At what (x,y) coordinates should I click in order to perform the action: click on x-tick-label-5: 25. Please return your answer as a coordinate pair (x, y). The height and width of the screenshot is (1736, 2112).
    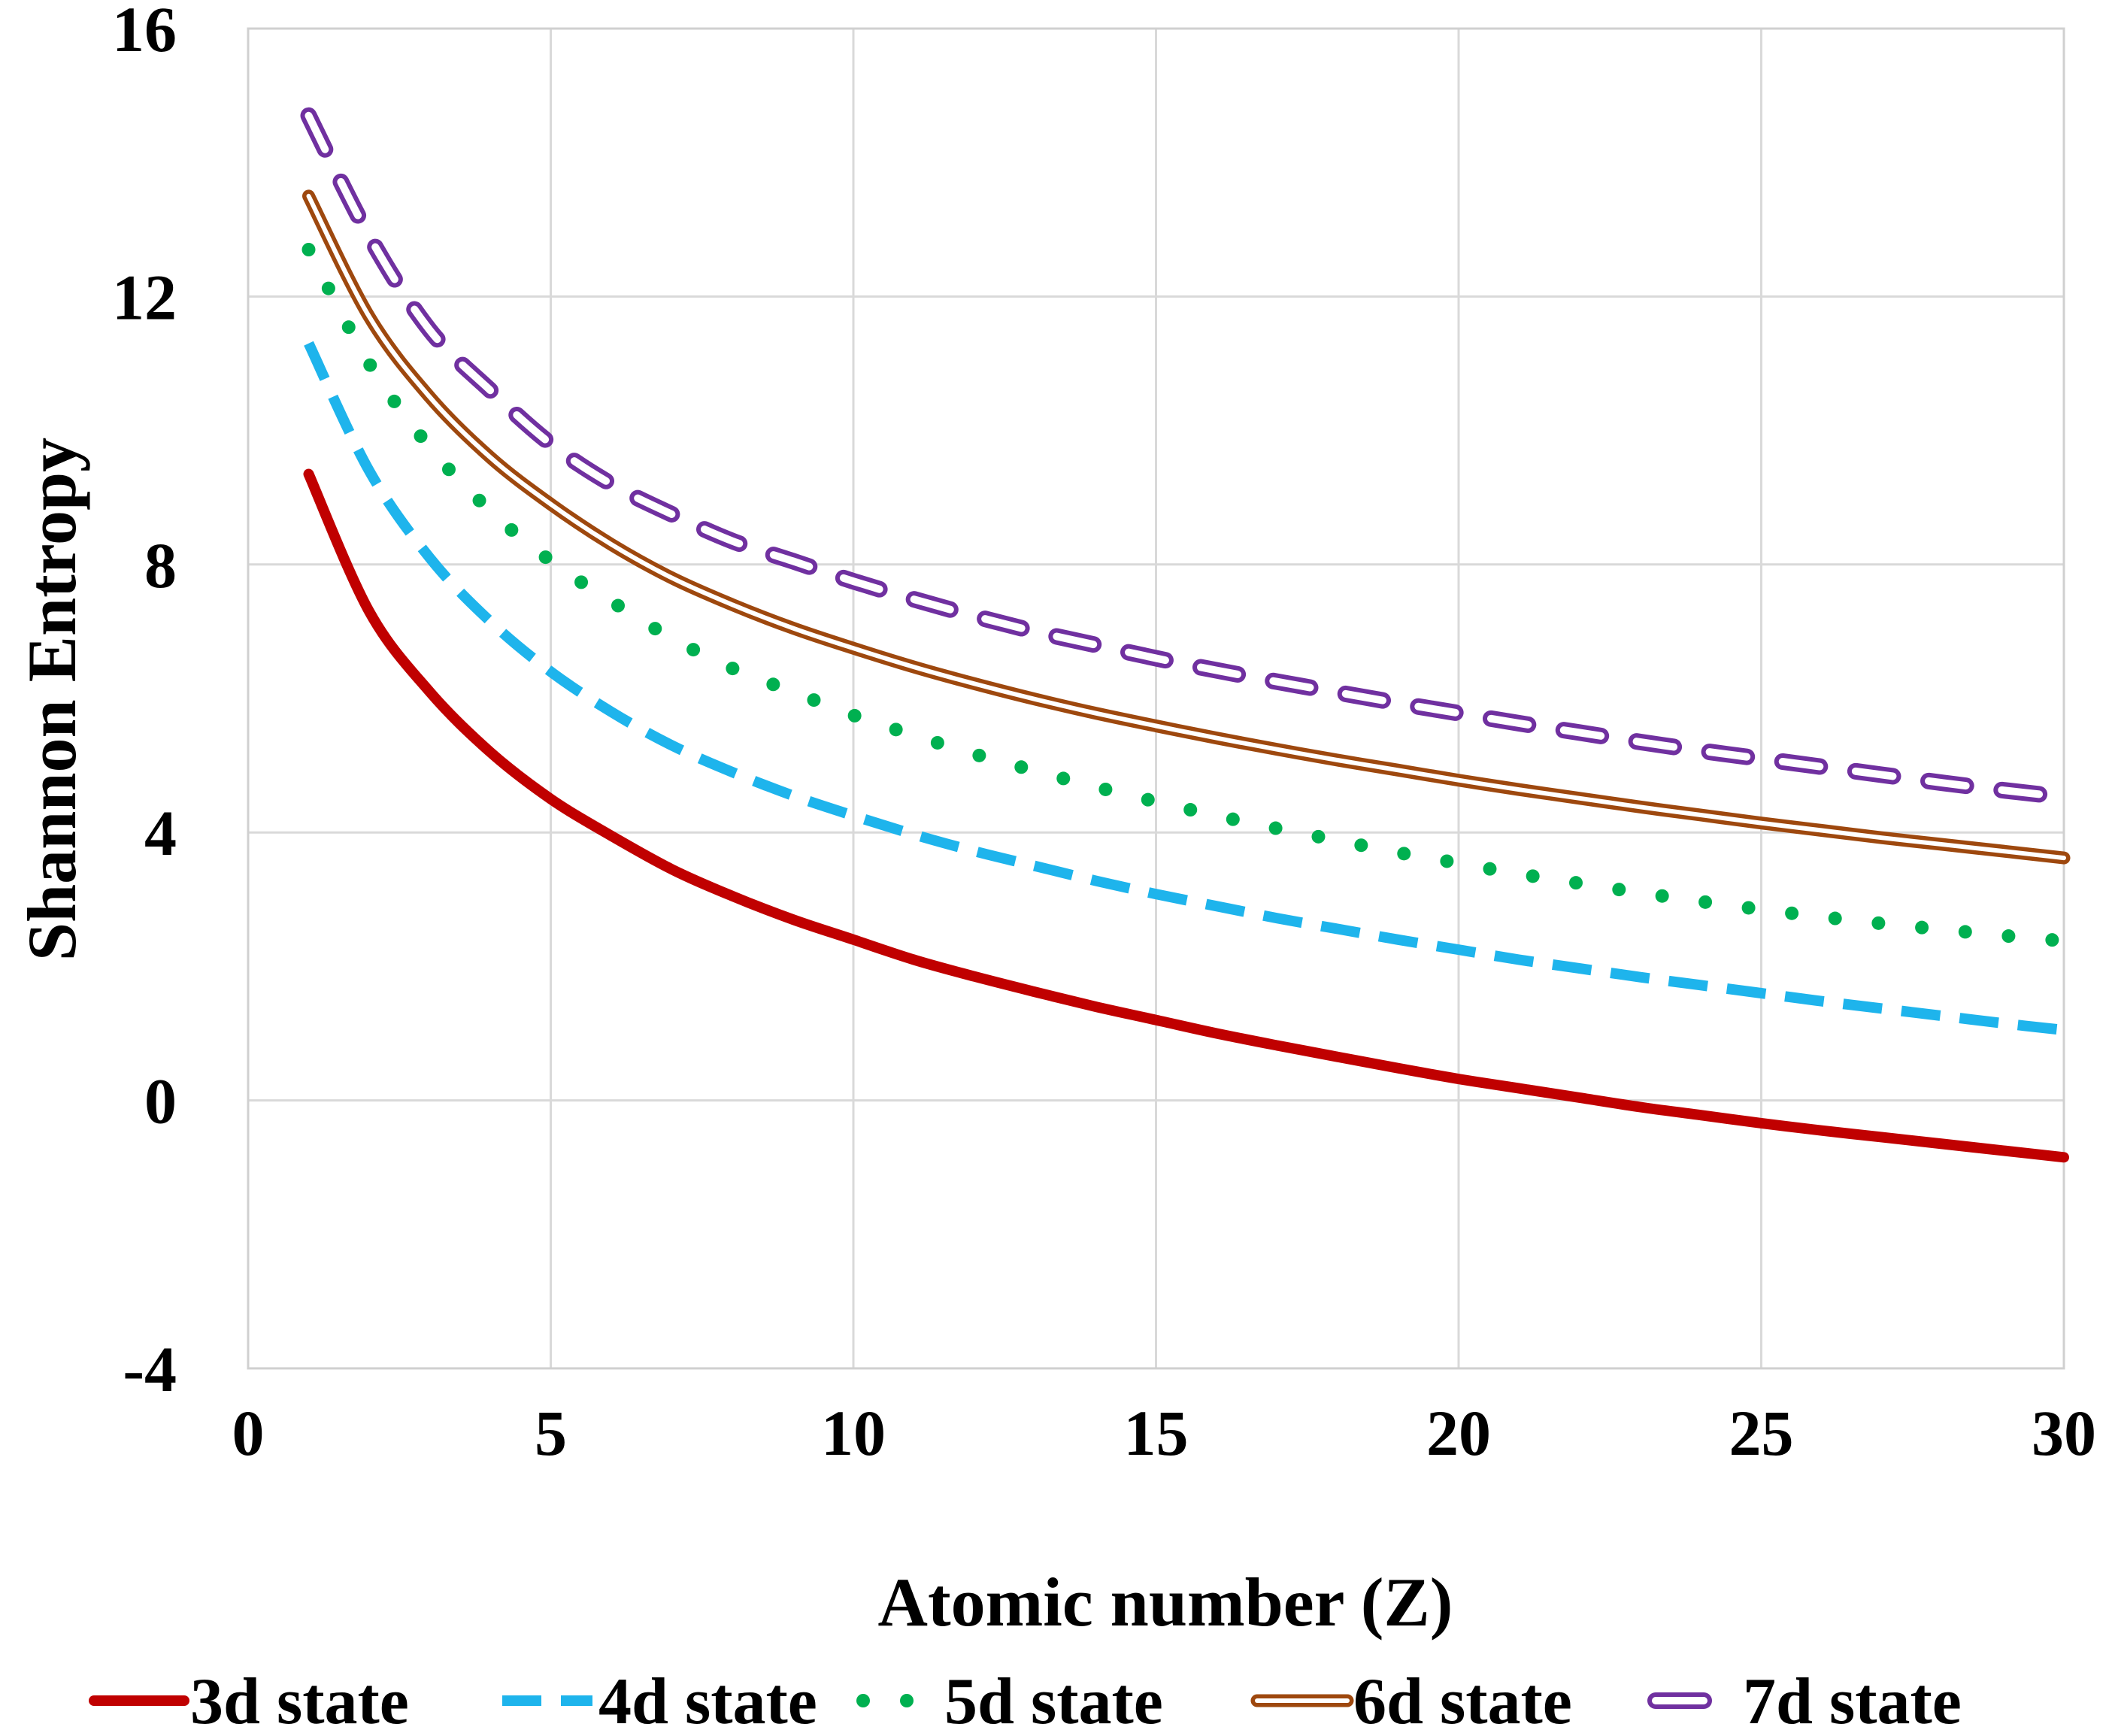
    Looking at the image, I should click on (1762, 1433).